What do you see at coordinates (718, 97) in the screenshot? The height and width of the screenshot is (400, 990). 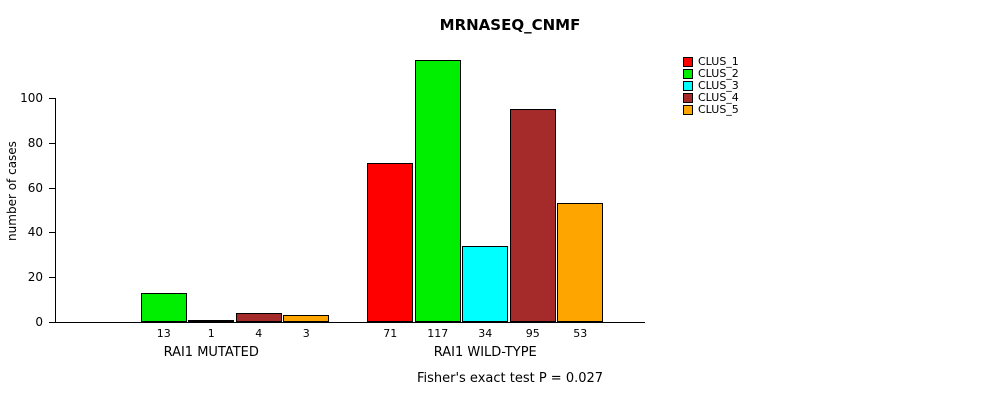 I see `legend-label: CLUS_4` at bounding box center [718, 97].